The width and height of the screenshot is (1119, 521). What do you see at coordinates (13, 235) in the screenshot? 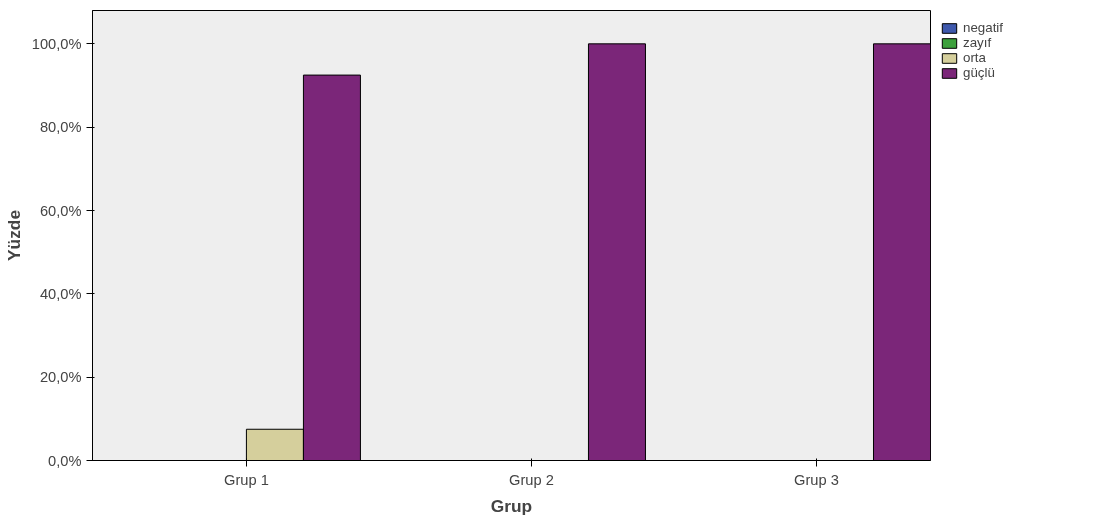
I see `y-axis-title: Yüzde` at bounding box center [13, 235].